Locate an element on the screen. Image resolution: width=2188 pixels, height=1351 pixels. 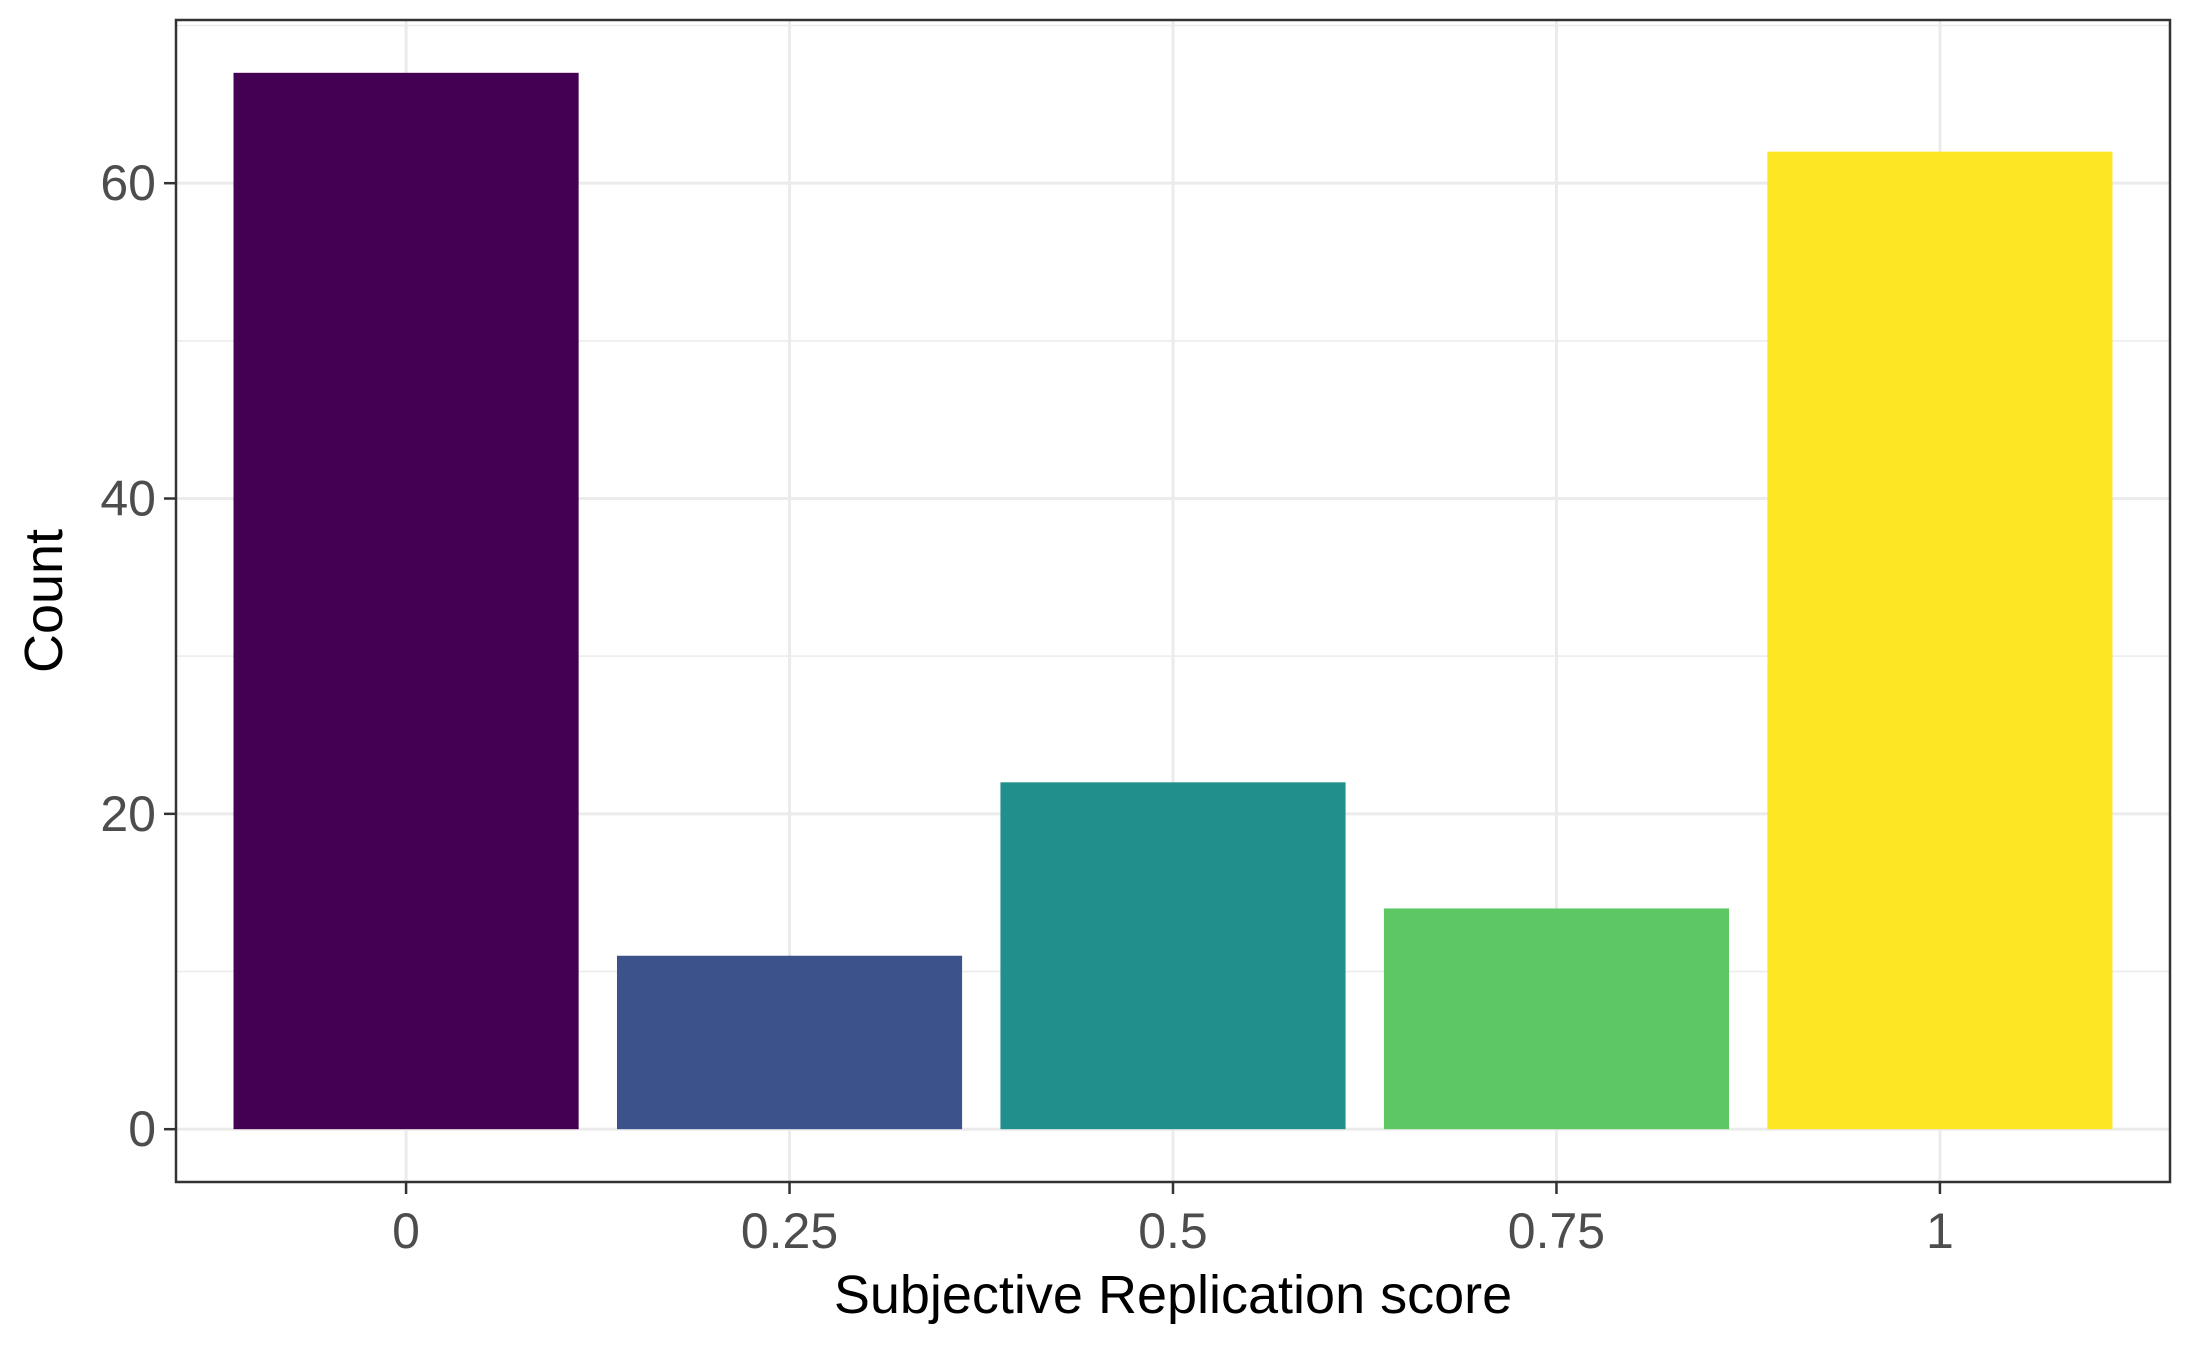
y-tick-label: 40 is located at coordinates (128, 499).